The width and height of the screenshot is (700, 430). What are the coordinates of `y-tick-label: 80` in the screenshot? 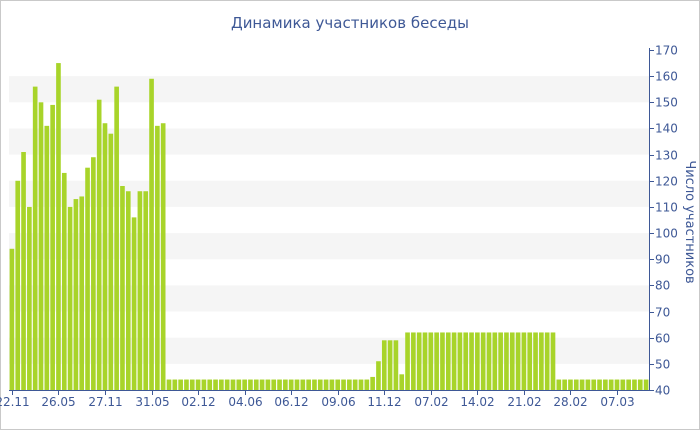 It's located at (662, 286).